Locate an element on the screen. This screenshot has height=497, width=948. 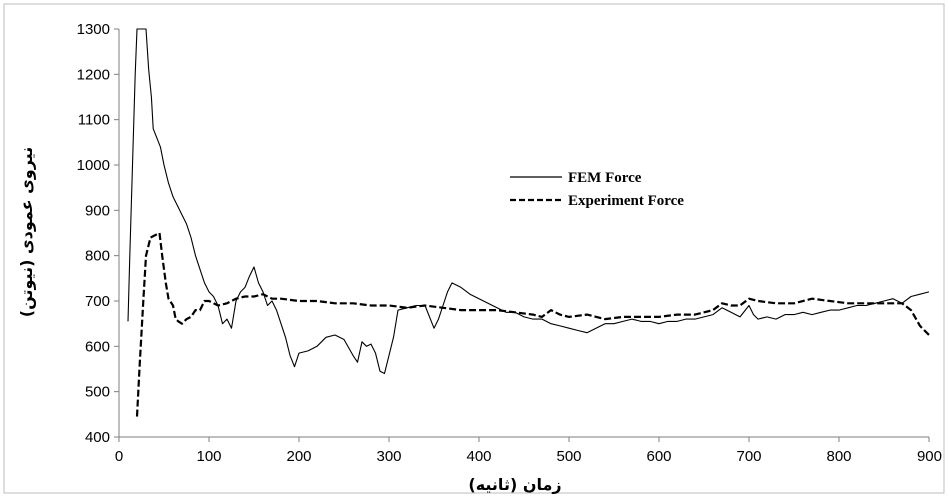
x-tick-label: 600 is located at coordinates (658, 456).